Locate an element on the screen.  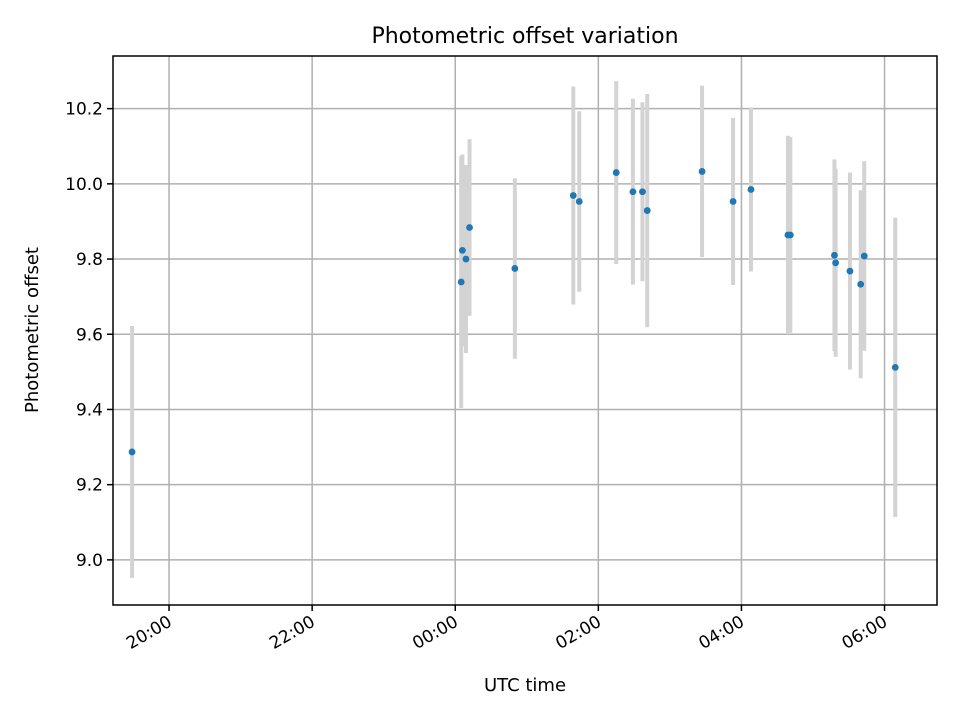
y-axis-label: Photometric offset is located at coordinates (32, 330).